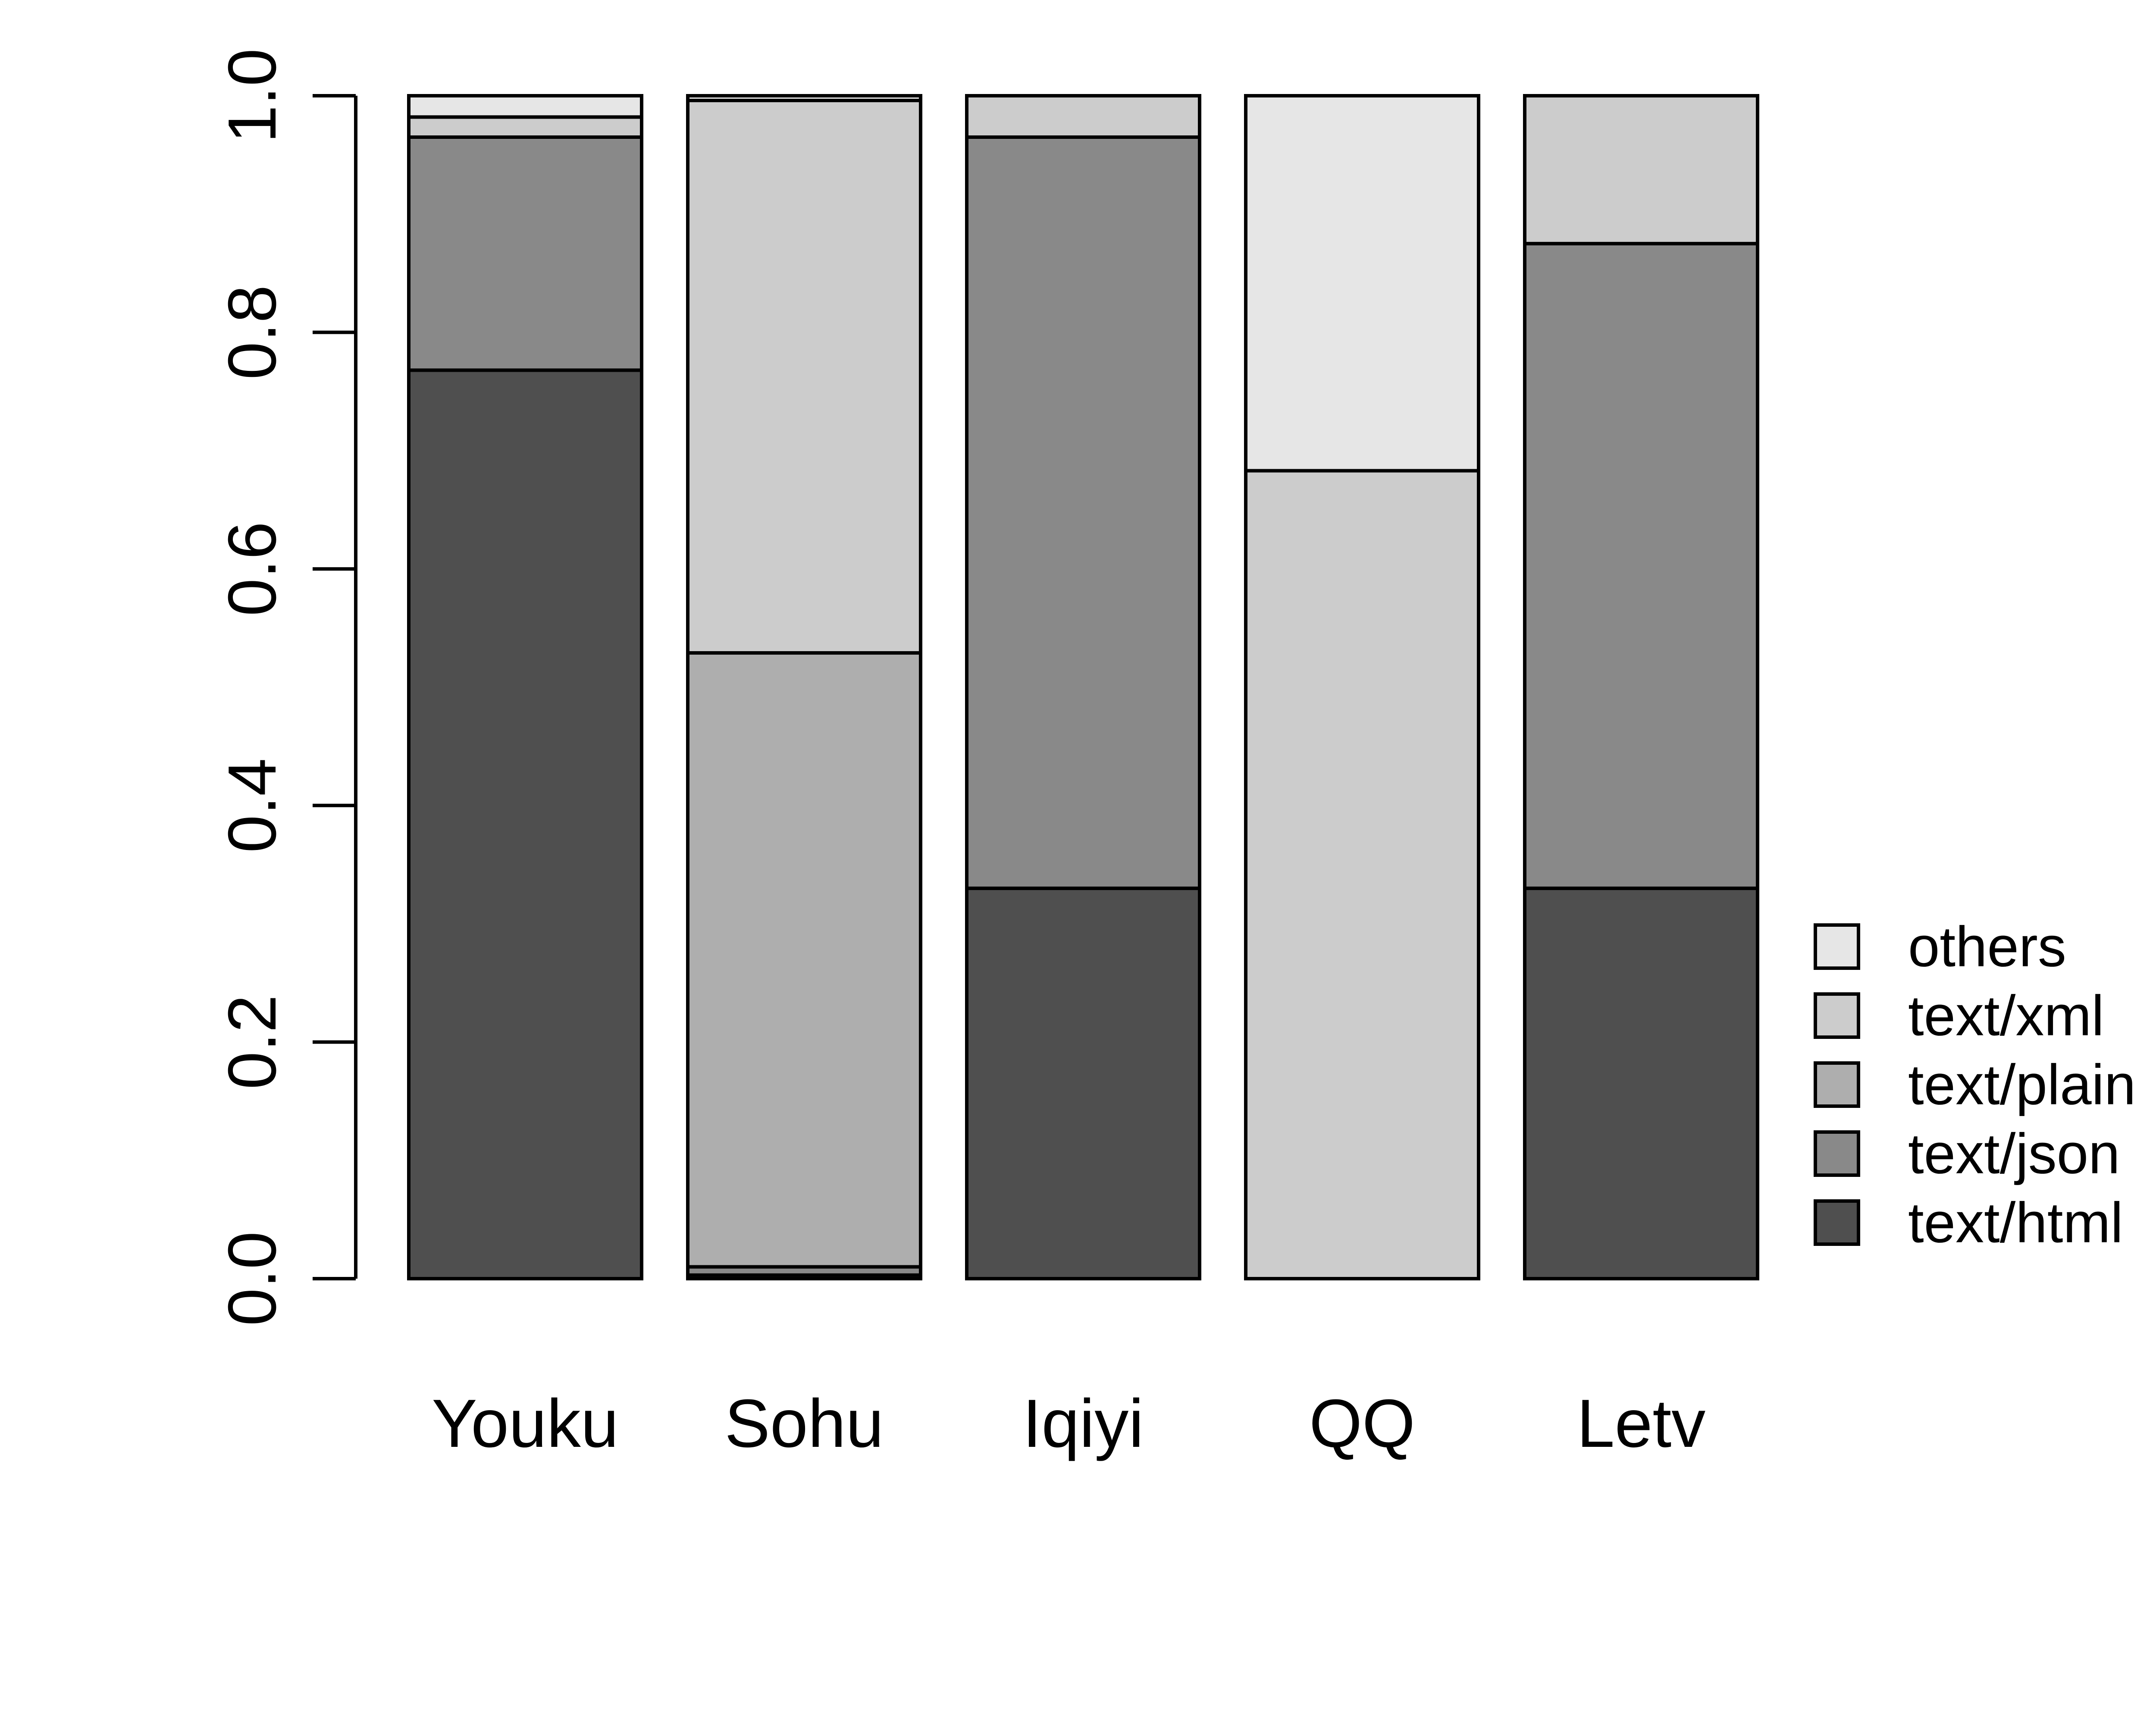 The height and width of the screenshot is (1725, 2156). Describe the element at coordinates (804, 1424) in the screenshot. I see `x-tick-label: Sohu` at that location.